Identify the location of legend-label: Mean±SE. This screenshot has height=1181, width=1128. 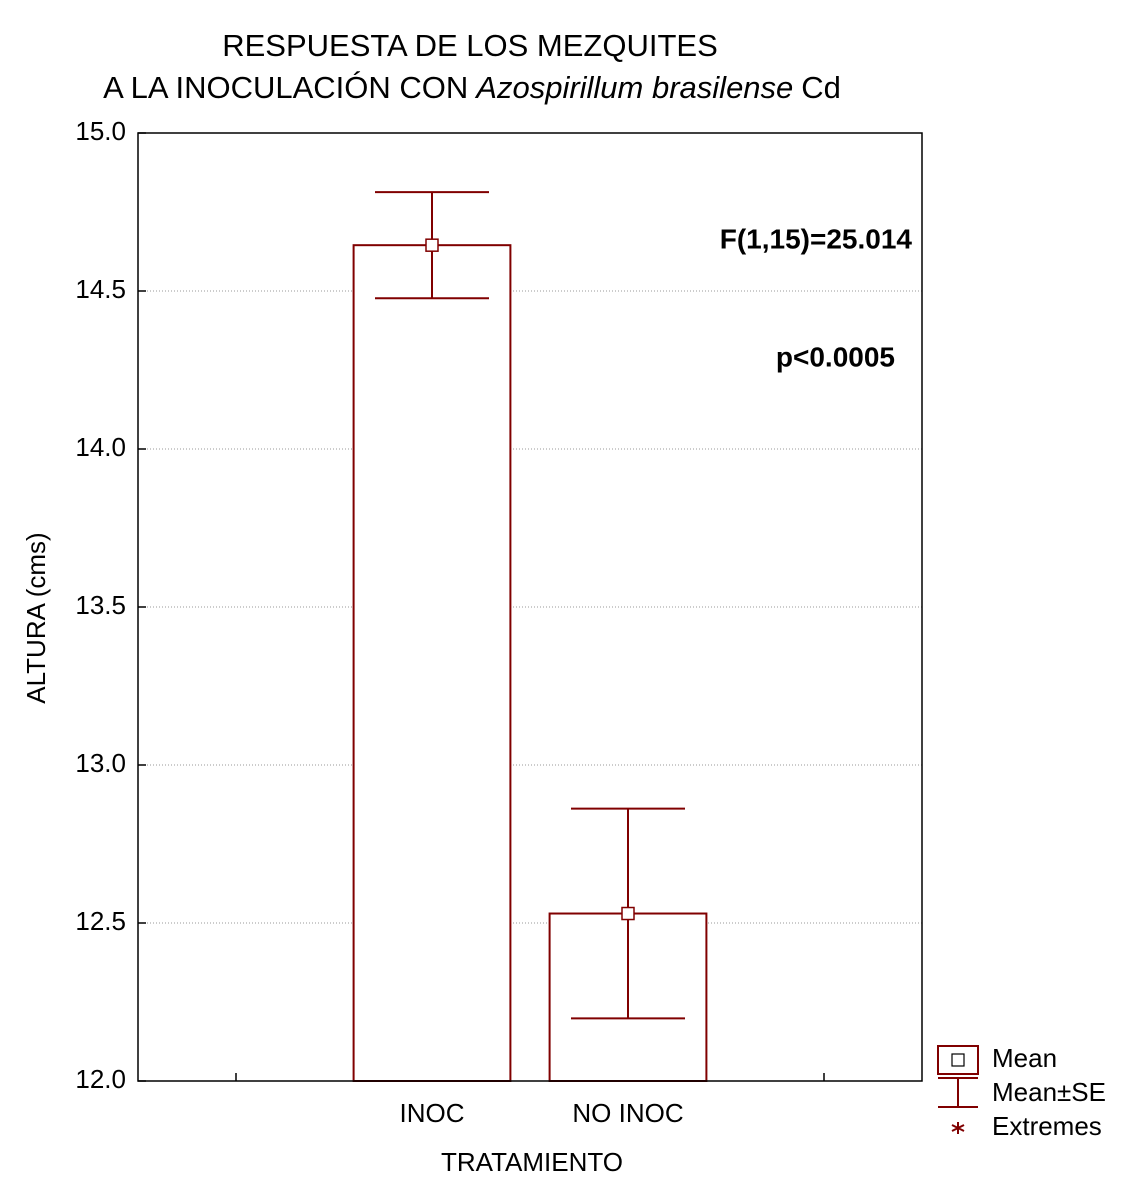
(1049, 1092).